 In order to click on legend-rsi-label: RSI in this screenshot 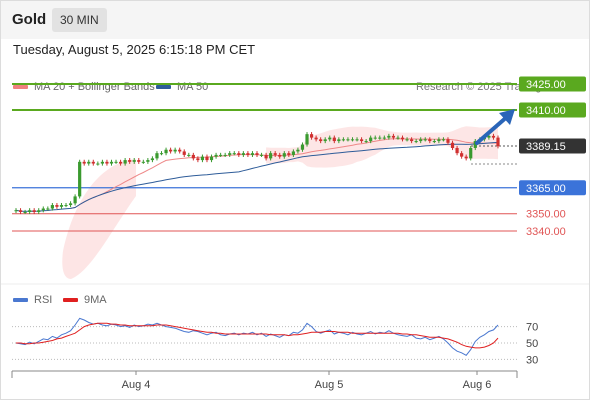, I will do `click(43, 300)`.